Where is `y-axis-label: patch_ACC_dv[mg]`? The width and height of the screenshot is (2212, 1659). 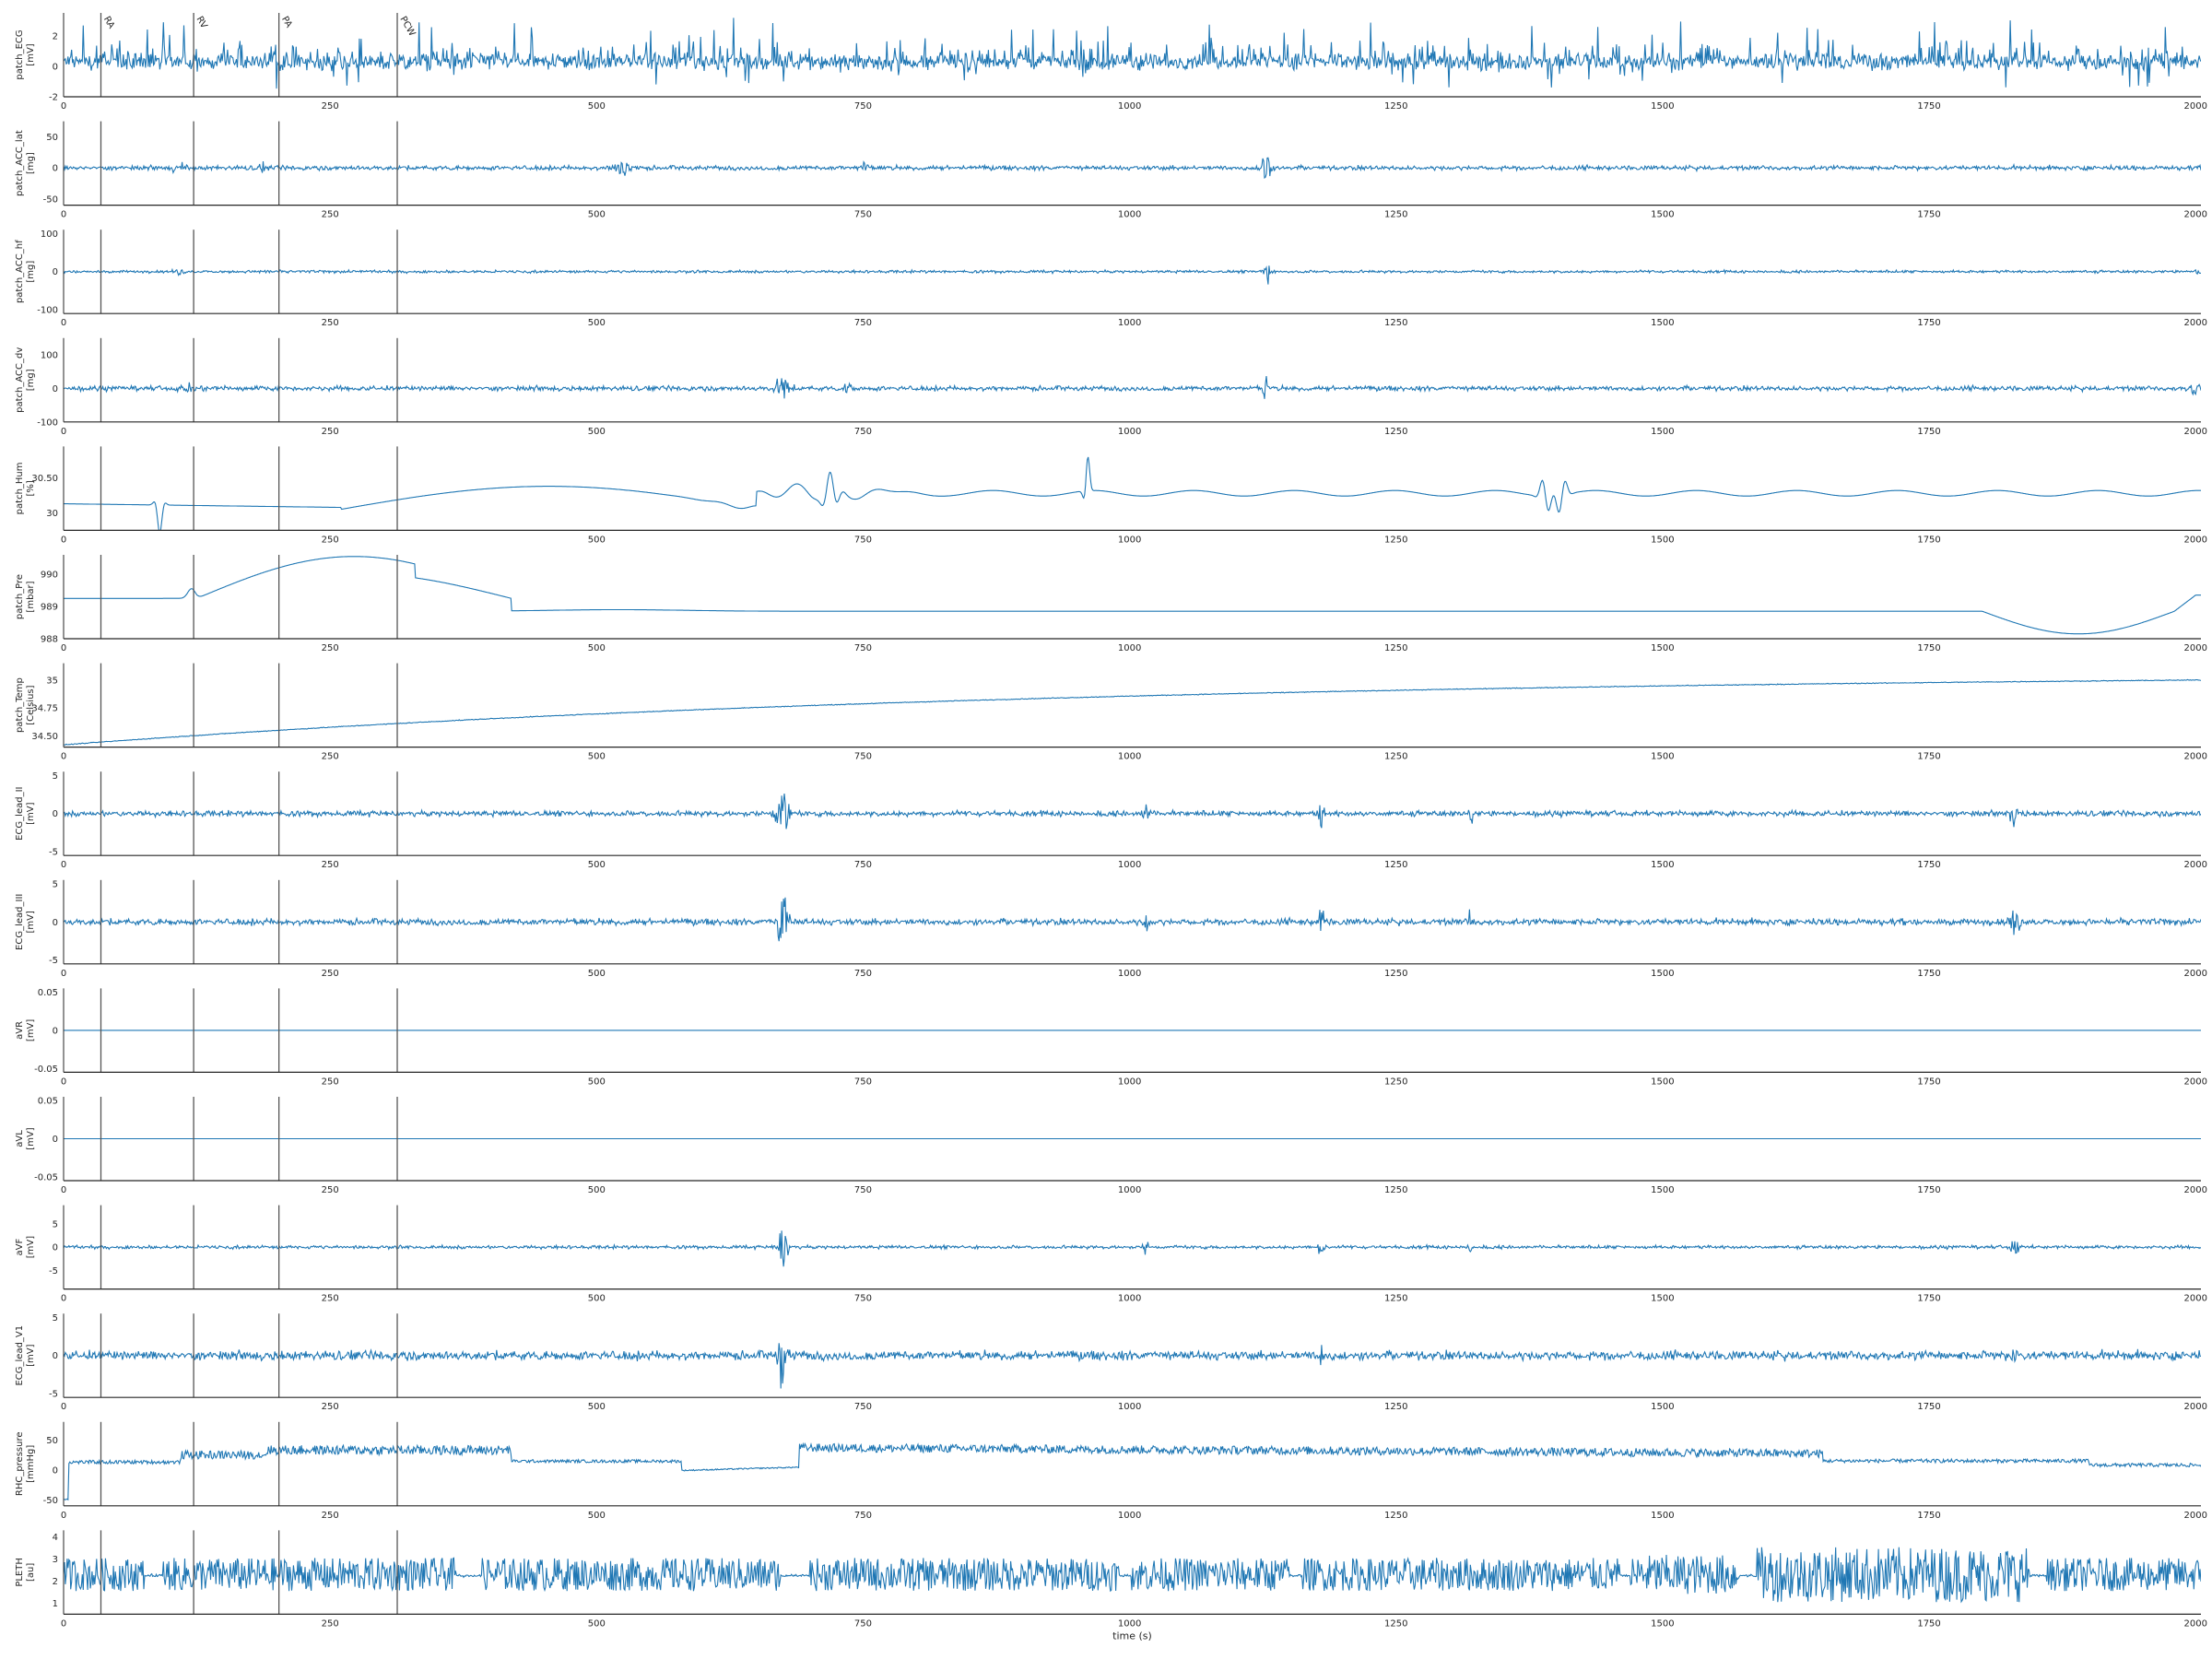
y-axis-label: patch_ACC_dv[mg] is located at coordinates (25, 380).